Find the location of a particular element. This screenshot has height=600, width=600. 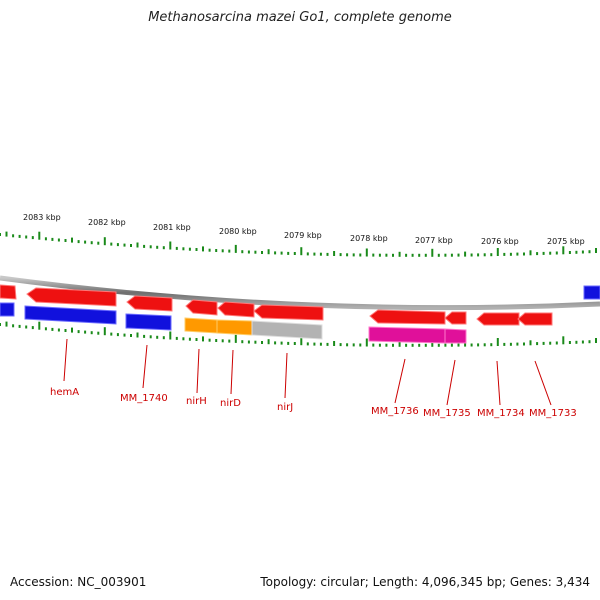

forward-strand-genes is located at coordinates (276, 305).